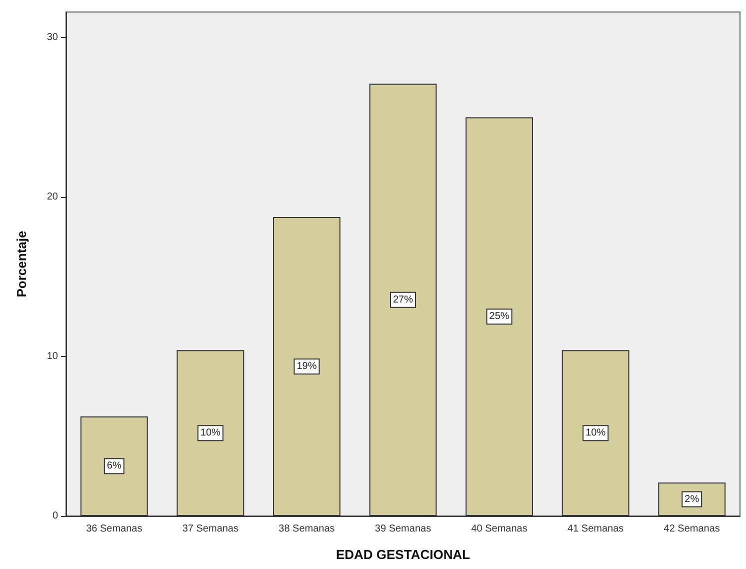 This screenshot has width=746, height=569. I want to click on data-label: 6%, so click(114, 466).